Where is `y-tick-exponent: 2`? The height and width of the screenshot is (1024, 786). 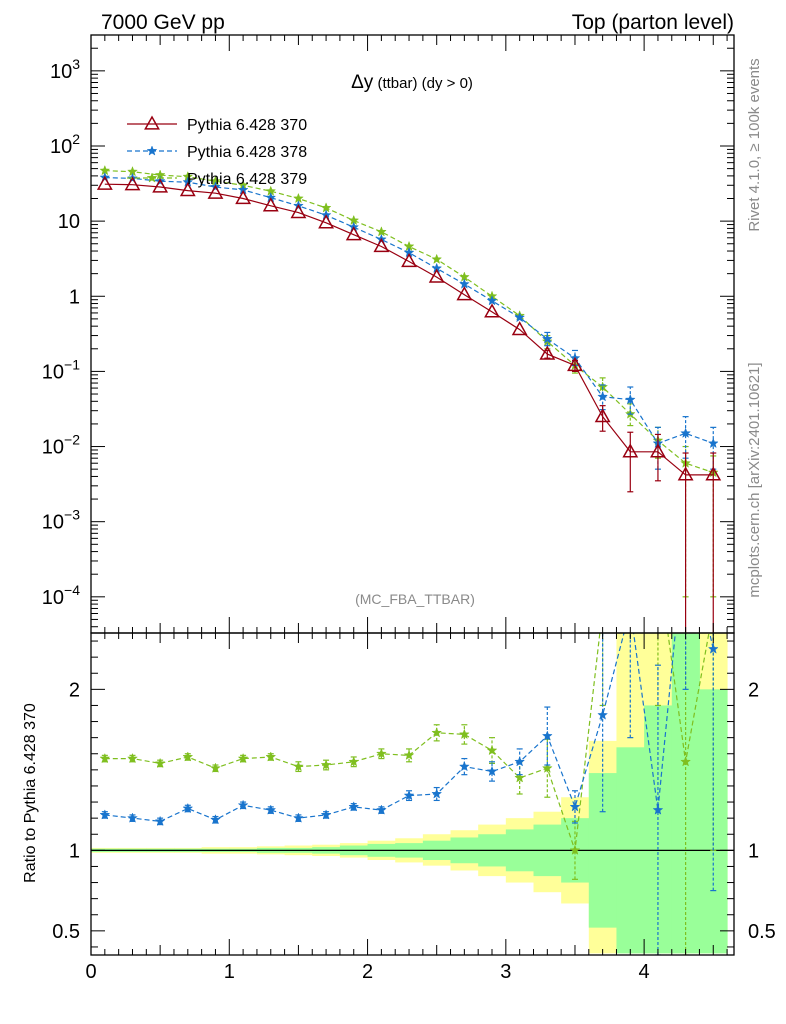
y-tick-exponent: 2 is located at coordinates (76, 139).